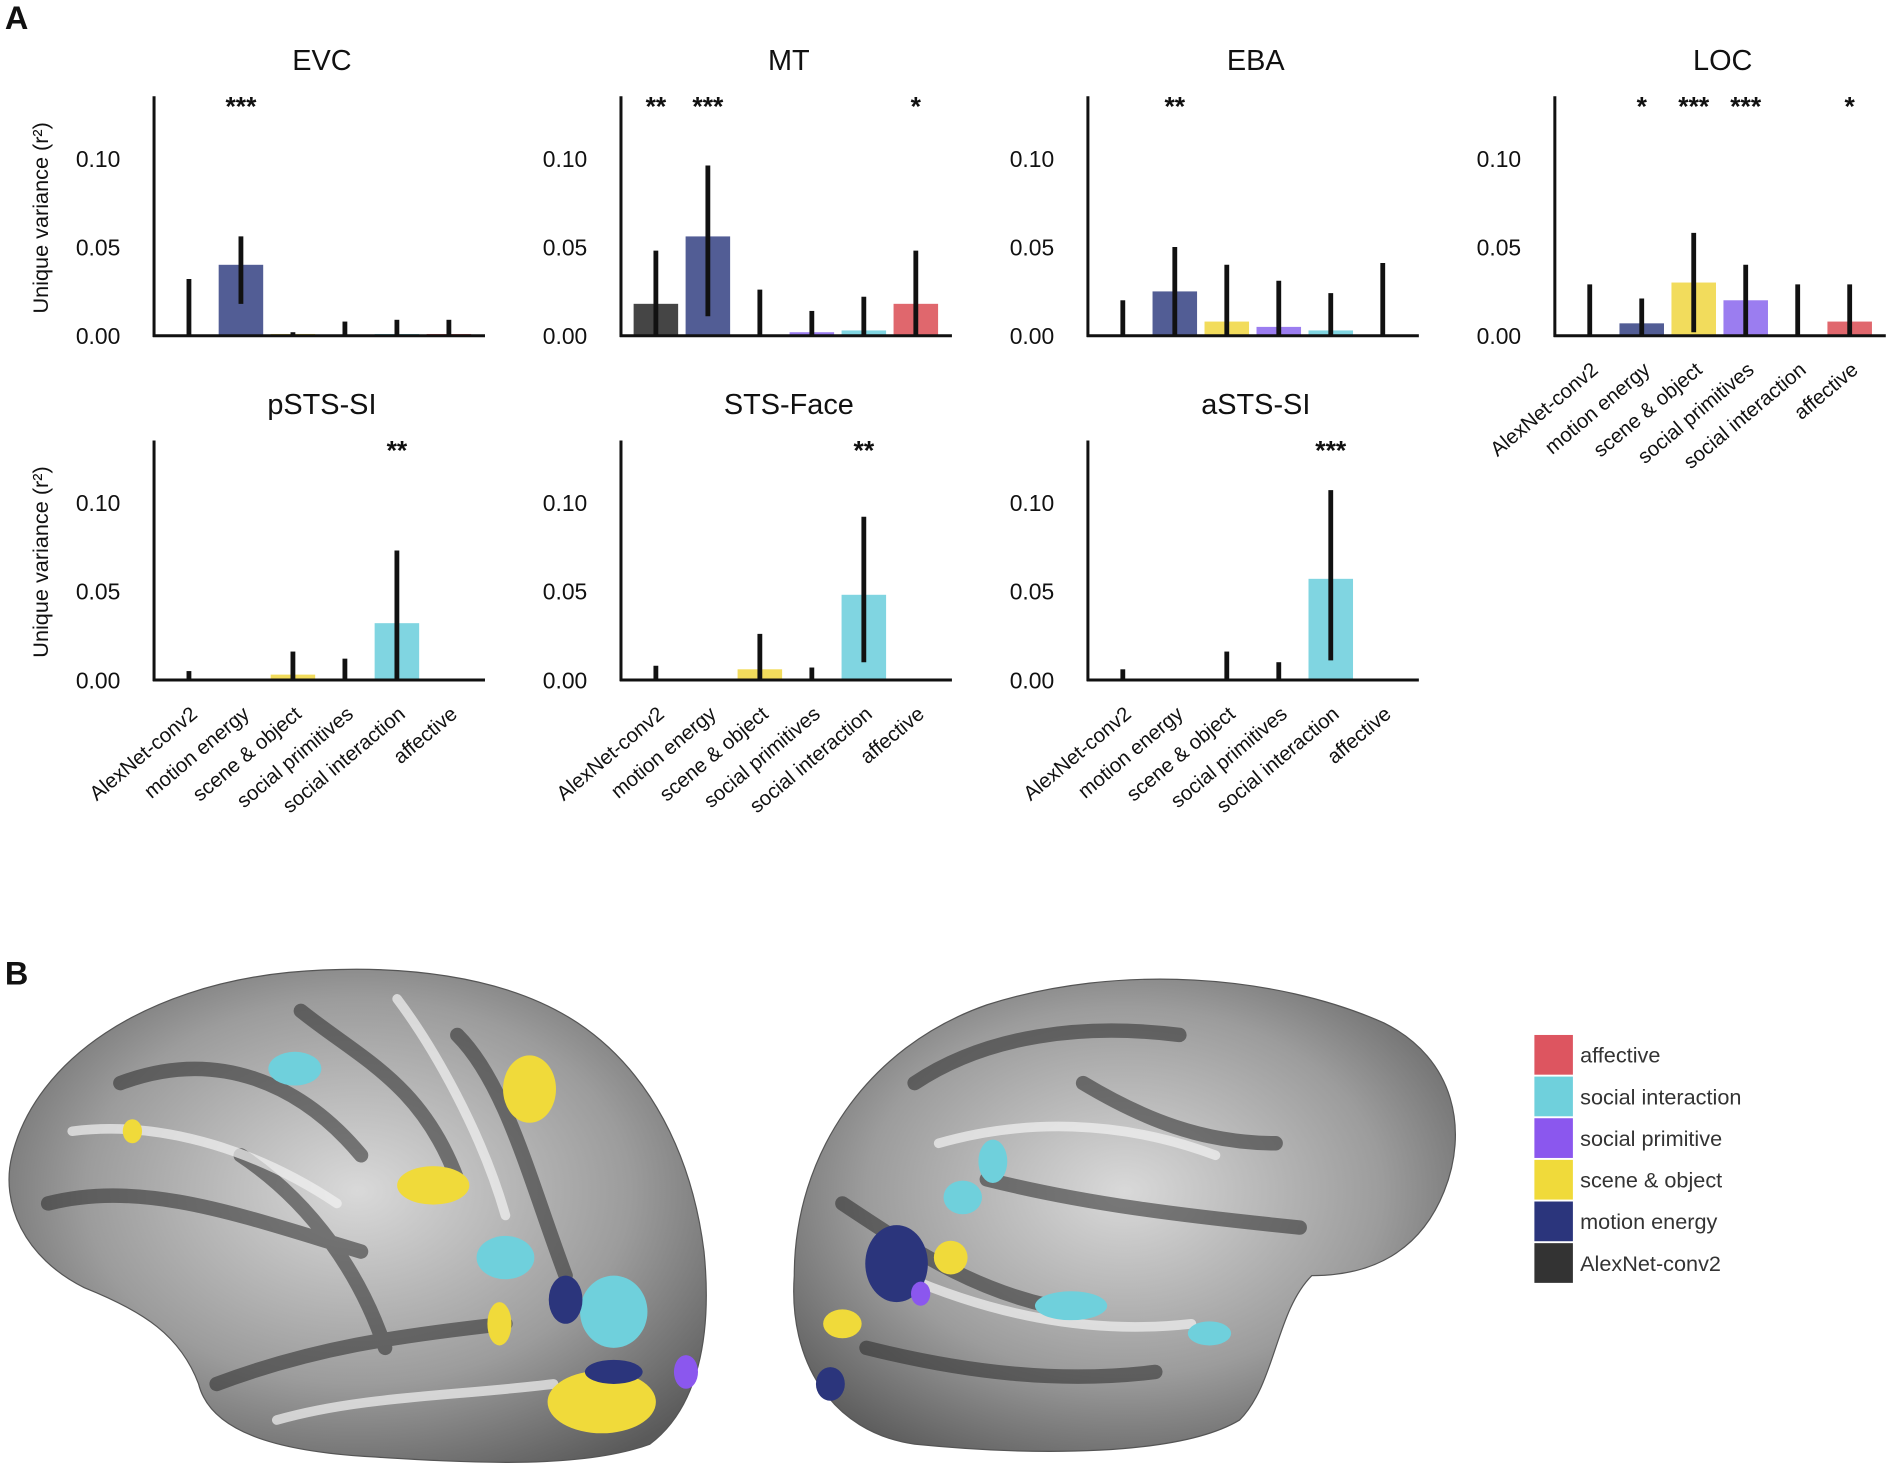 The width and height of the screenshot is (1887, 1470). Describe the element at coordinates (1722, 61) in the screenshot. I see `chart-title: LOC` at that location.